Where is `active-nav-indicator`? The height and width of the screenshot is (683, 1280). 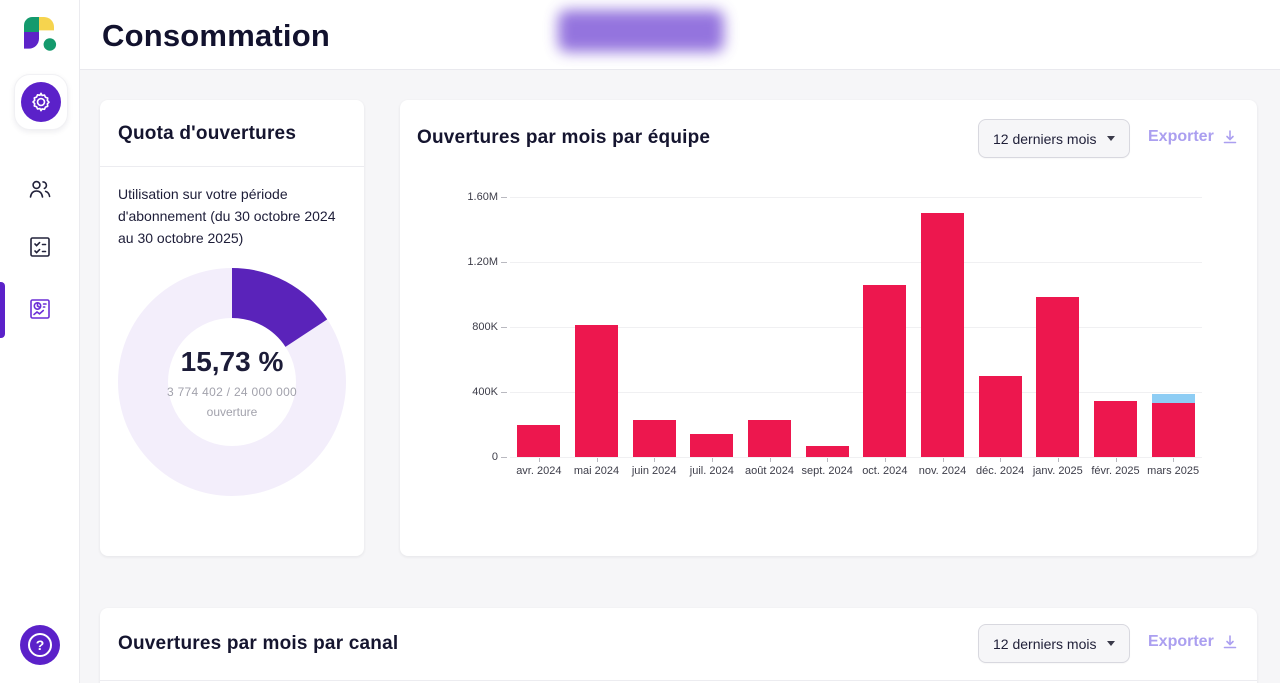 active-nav-indicator is located at coordinates (2, 310).